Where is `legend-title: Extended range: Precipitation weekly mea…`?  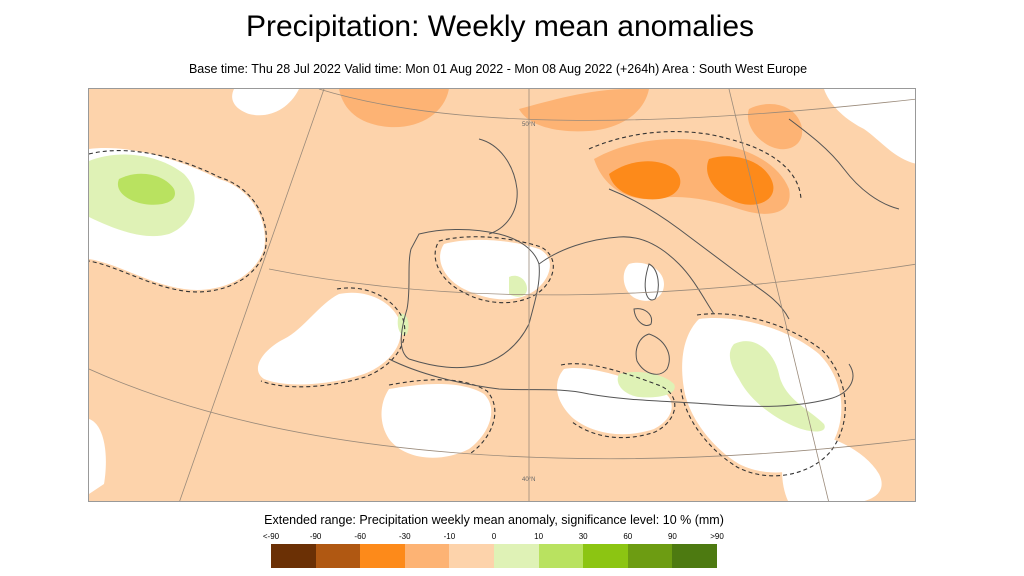
legend-title: Extended range: Precipitation weekly mea… is located at coordinates (494, 520).